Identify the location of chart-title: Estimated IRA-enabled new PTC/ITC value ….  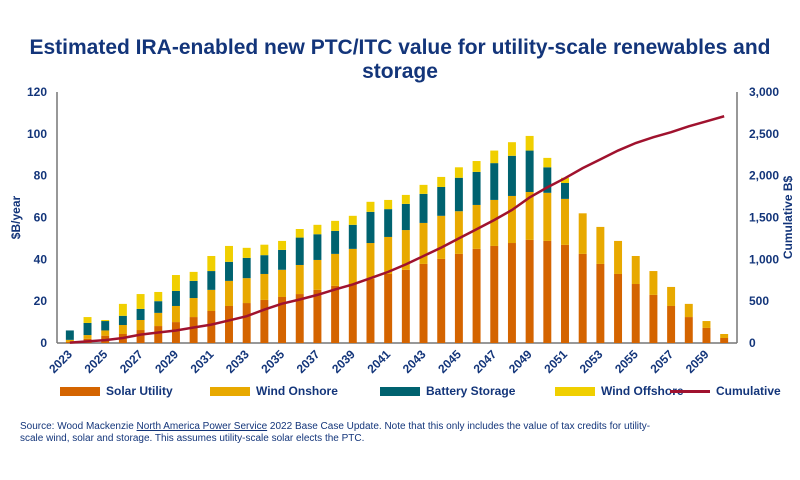
(400, 59).